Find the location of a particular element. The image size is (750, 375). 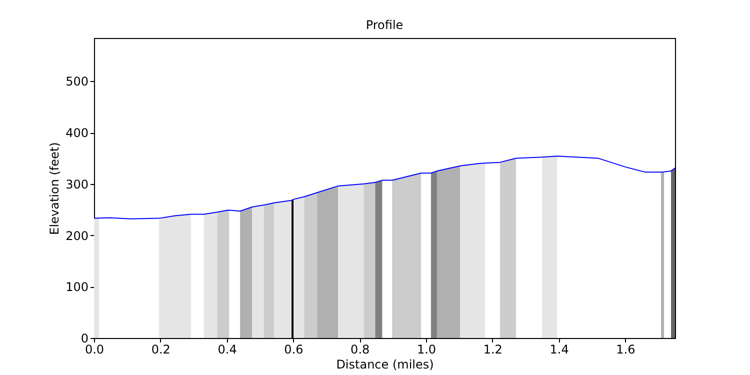

x-tick-label: 0.6 is located at coordinates (294, 349).